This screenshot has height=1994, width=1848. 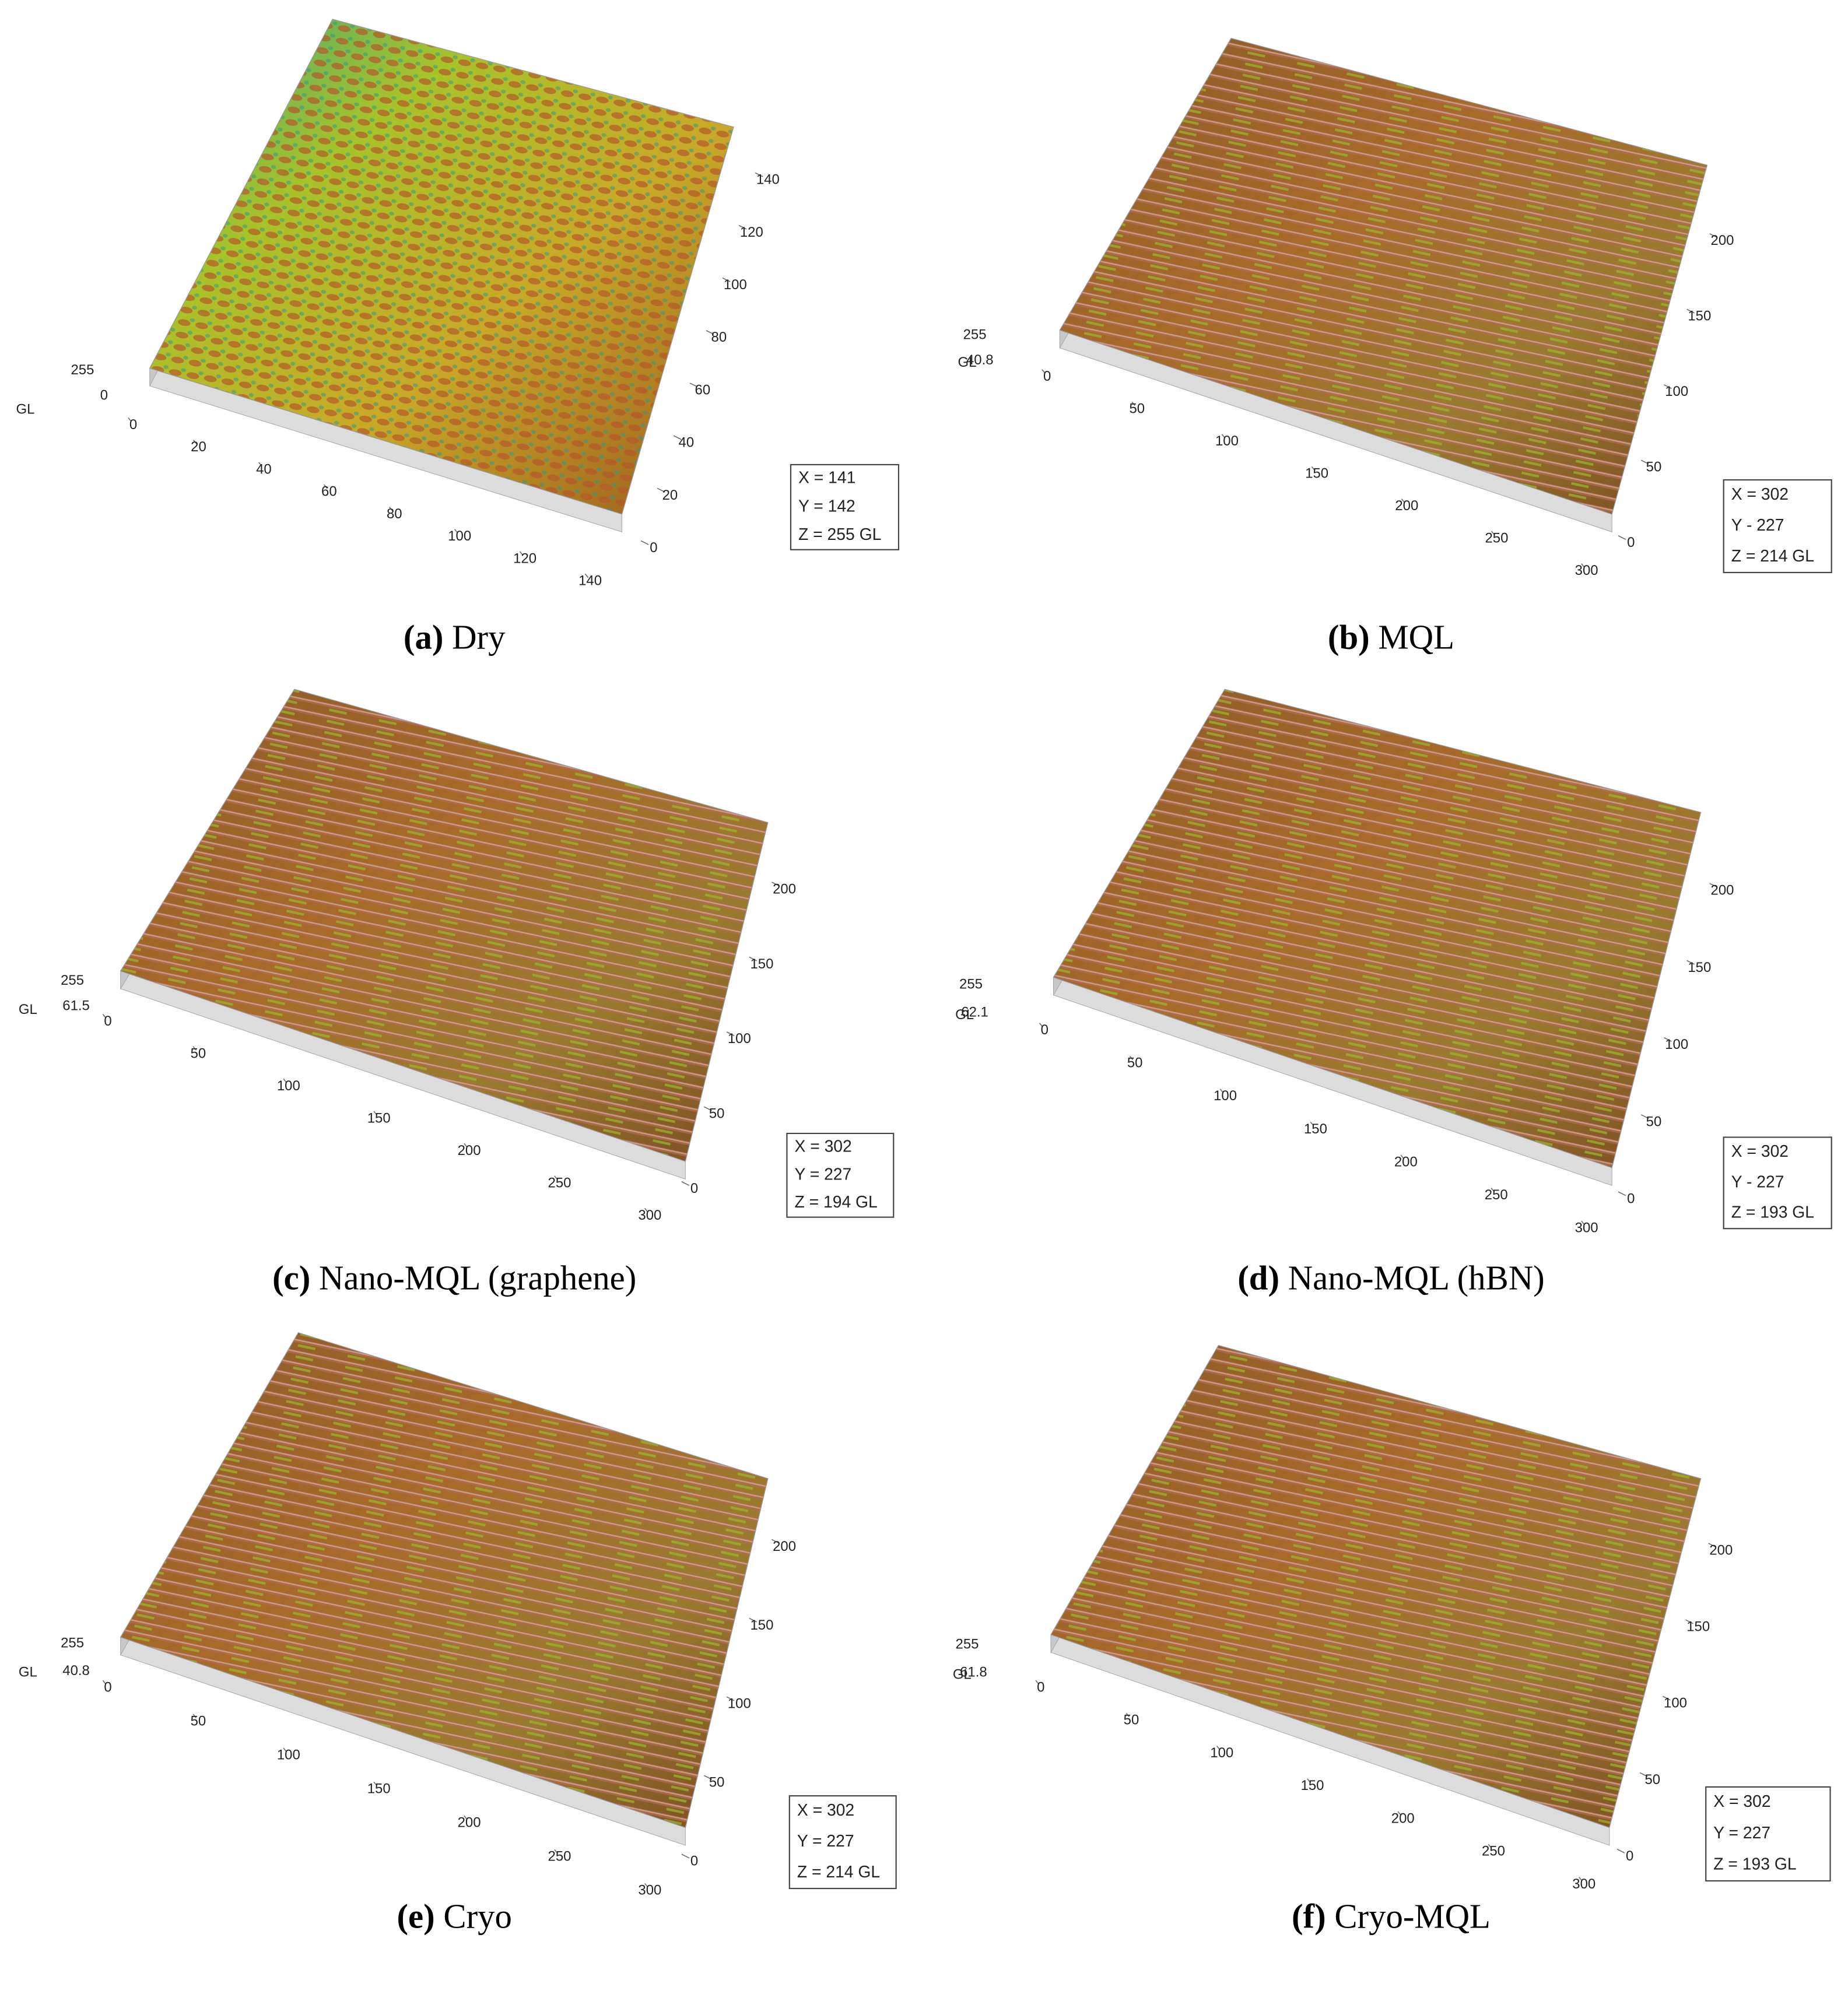 I want to click on y-tick-label: 200, so click(x=1722, y=240).